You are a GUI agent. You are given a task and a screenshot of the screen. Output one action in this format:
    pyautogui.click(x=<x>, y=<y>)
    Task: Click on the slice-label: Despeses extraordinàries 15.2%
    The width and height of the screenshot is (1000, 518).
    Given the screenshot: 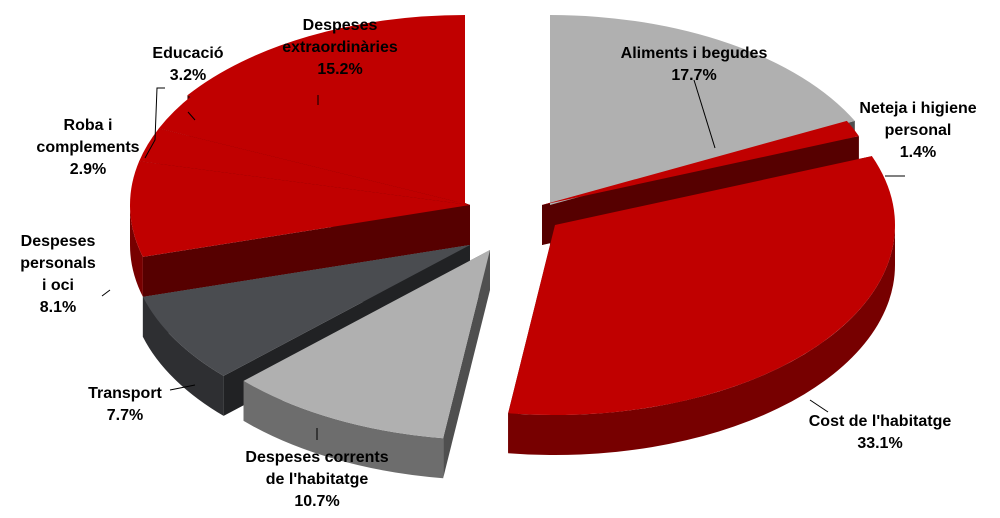 What is the action you would take?
    pyautogui.click(x=340, y=47)
    